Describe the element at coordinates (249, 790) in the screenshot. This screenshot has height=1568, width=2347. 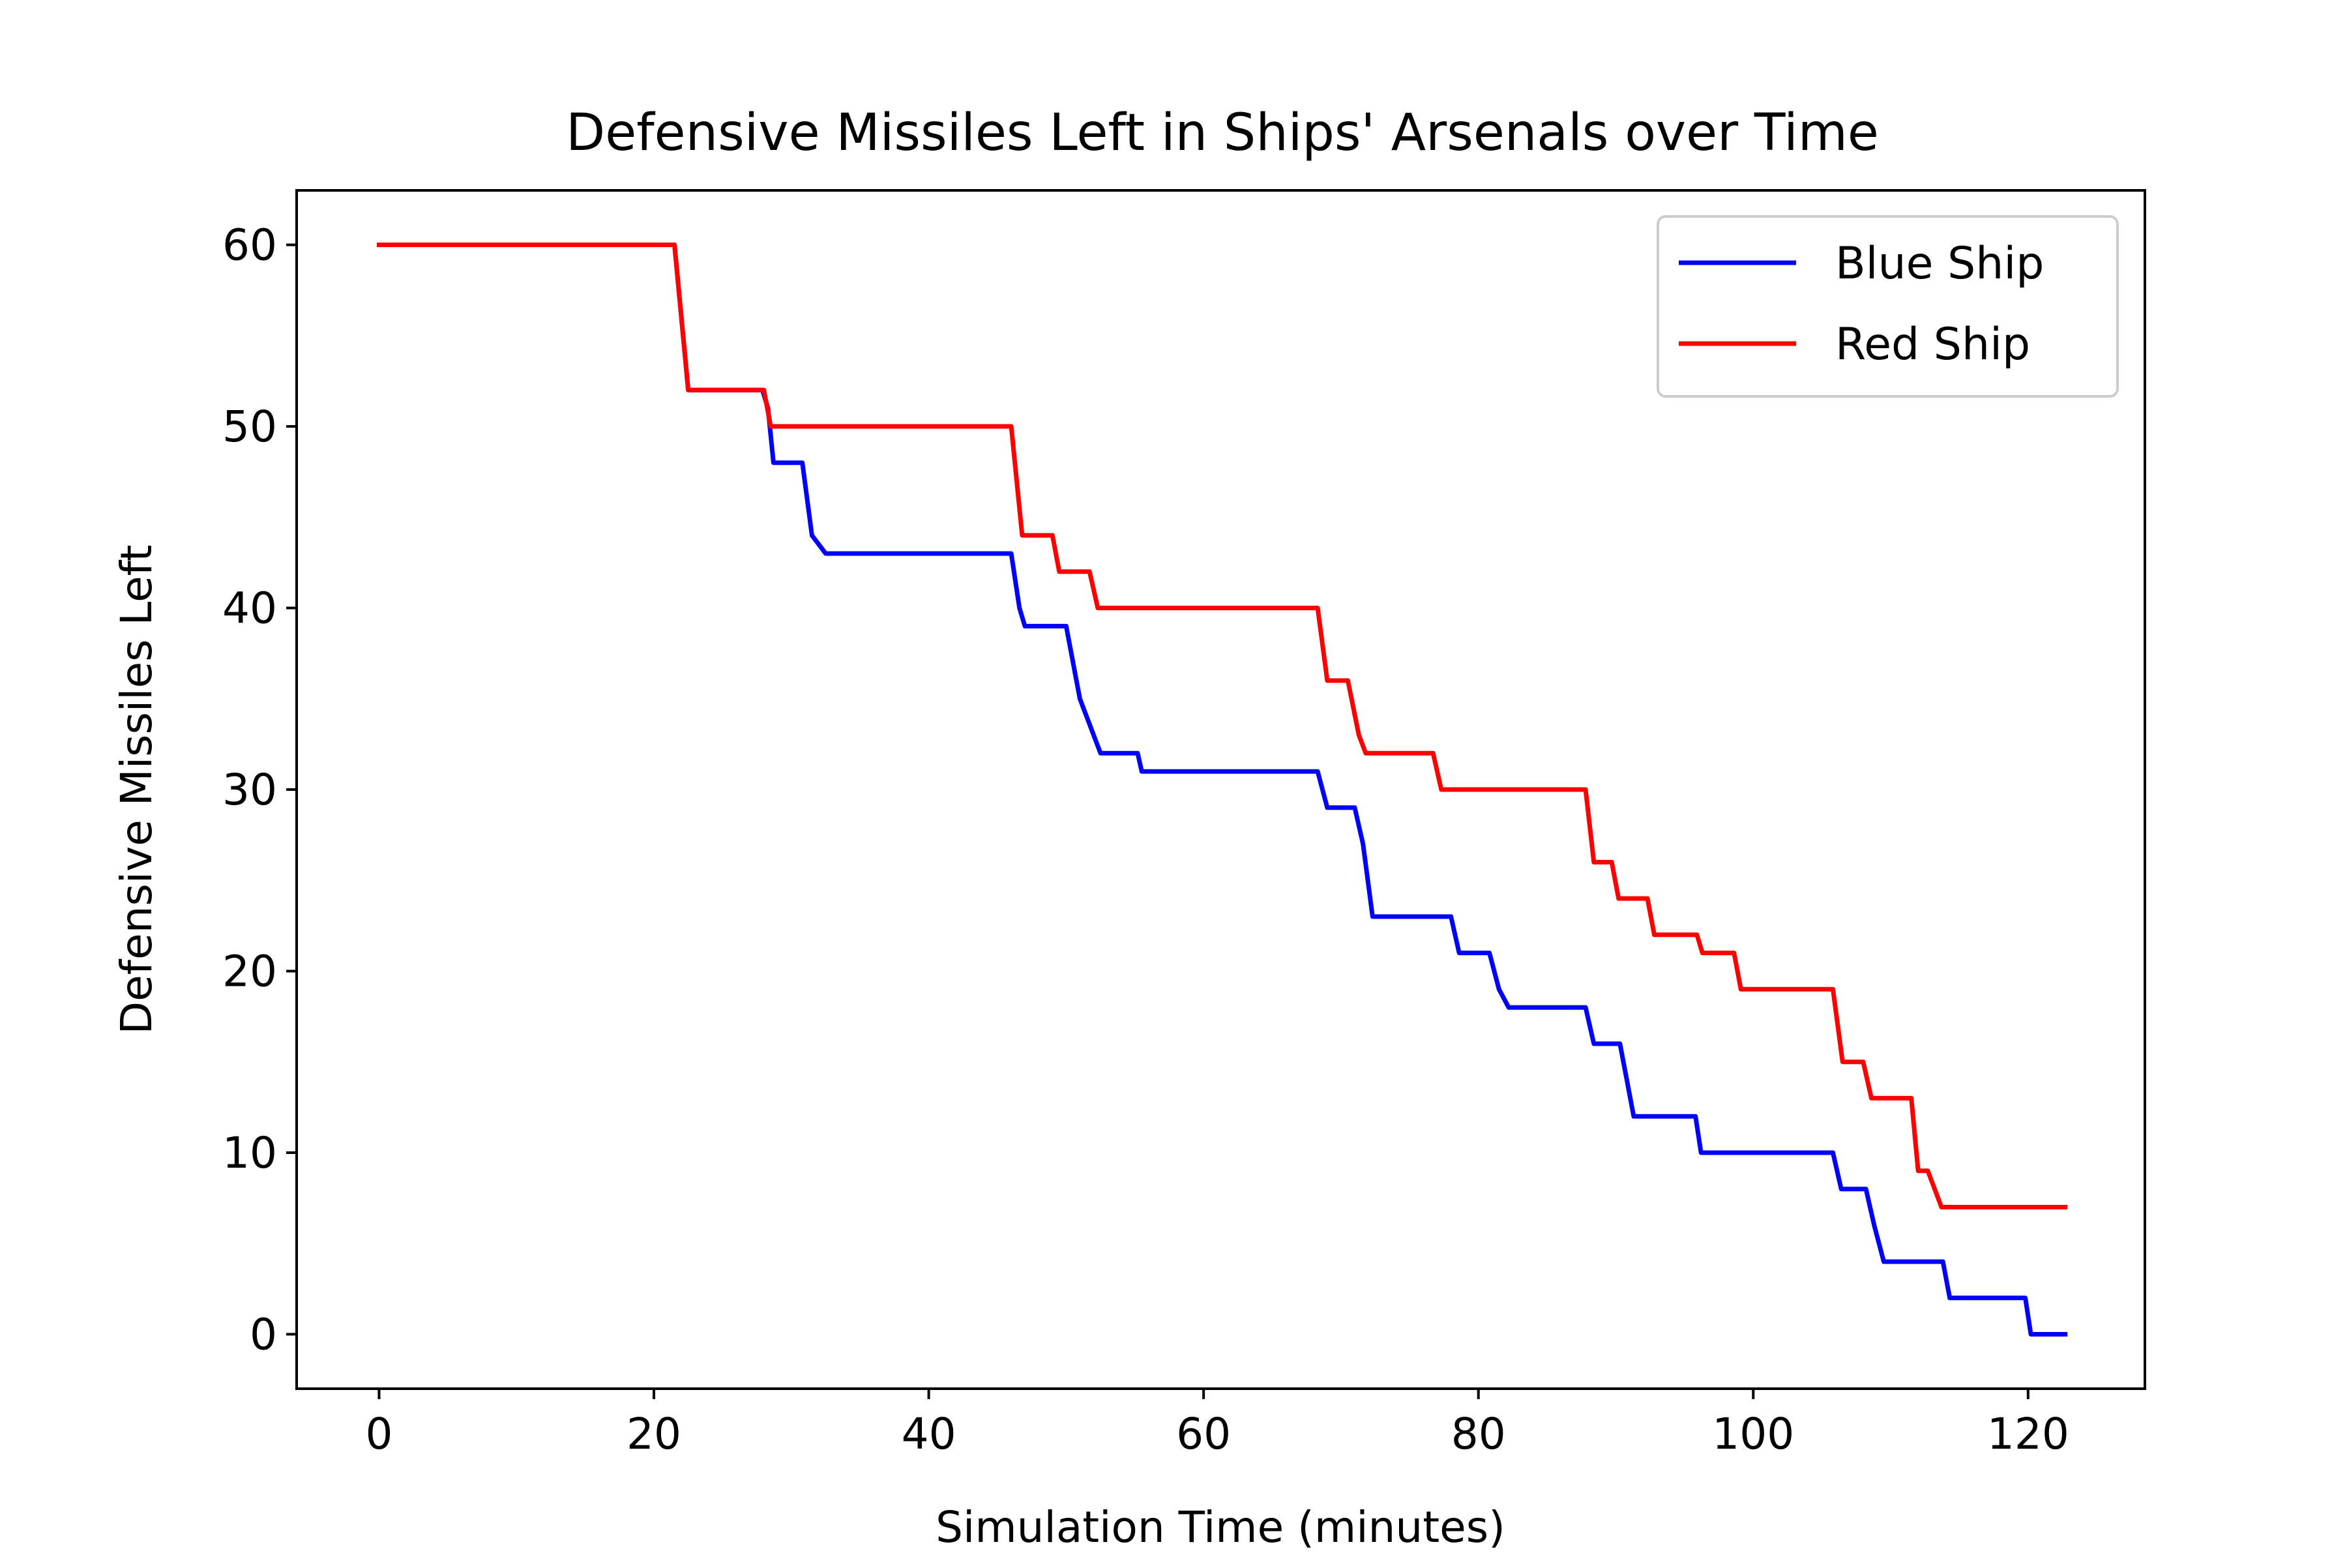
I see `y-tick-label: 30` at that location.